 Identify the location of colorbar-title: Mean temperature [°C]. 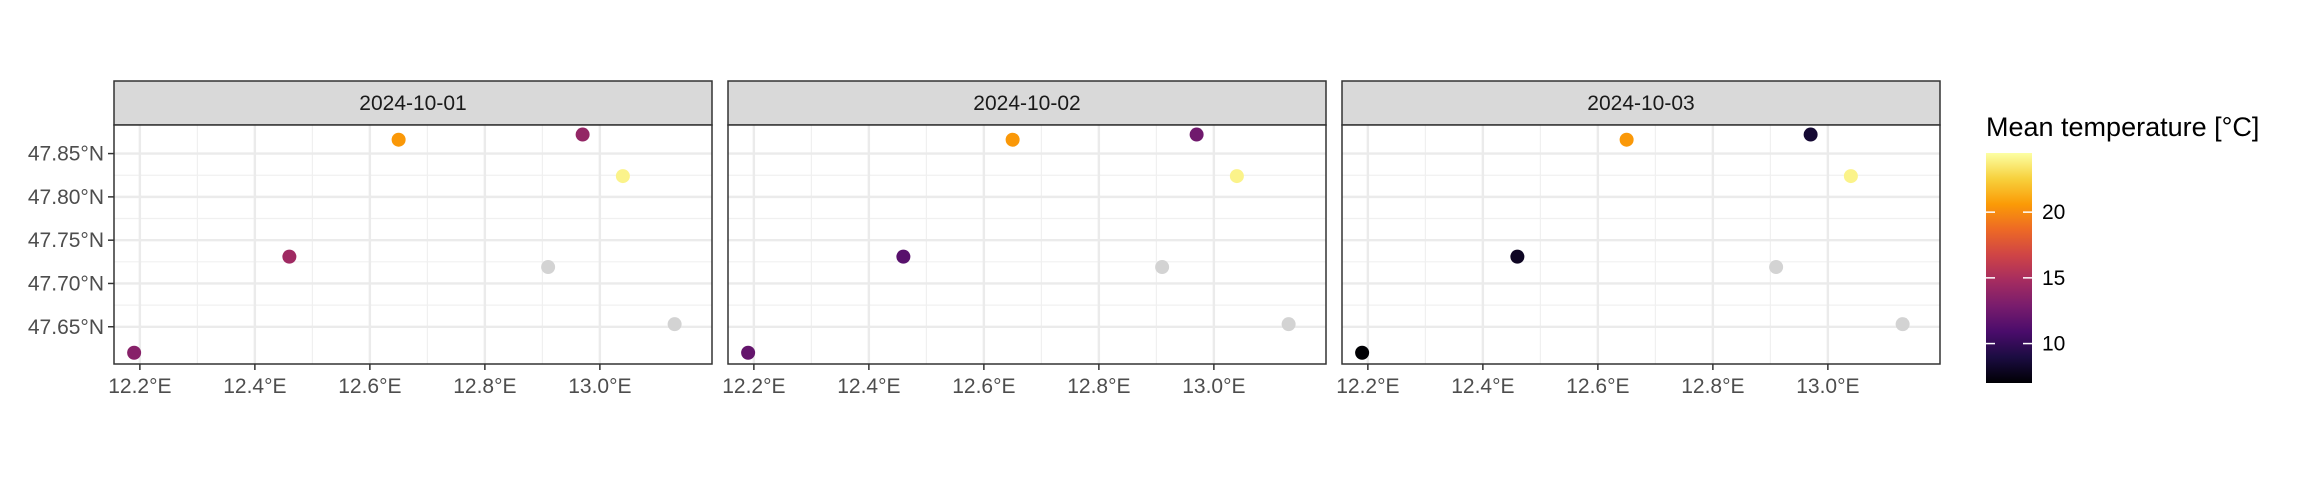
(2122, 127).